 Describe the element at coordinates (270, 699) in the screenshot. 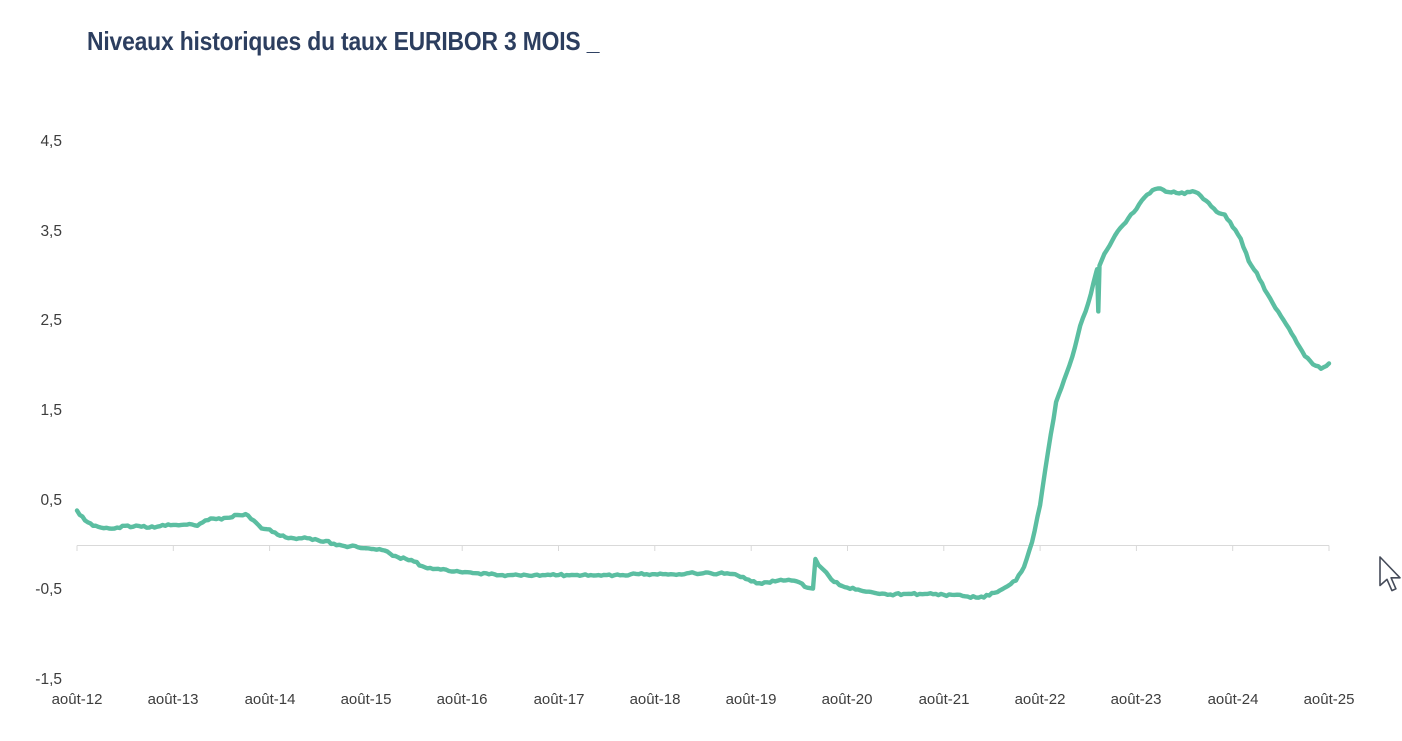

I see `x-axis-label: août-14` at that location.